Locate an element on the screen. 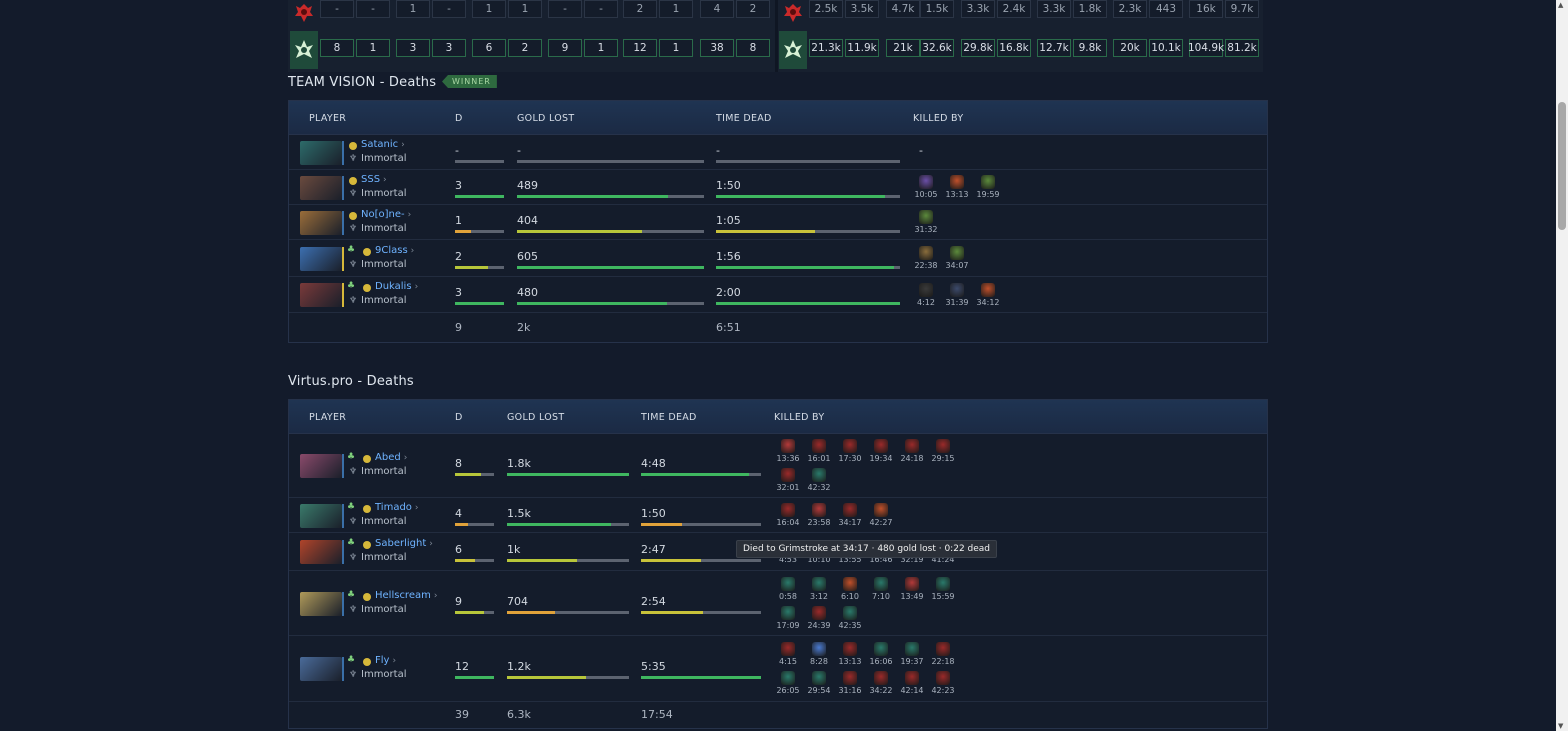 This screenshot has height=731, width=1568. player-name-link: Dukalis › is located at coordinates (396, 286).